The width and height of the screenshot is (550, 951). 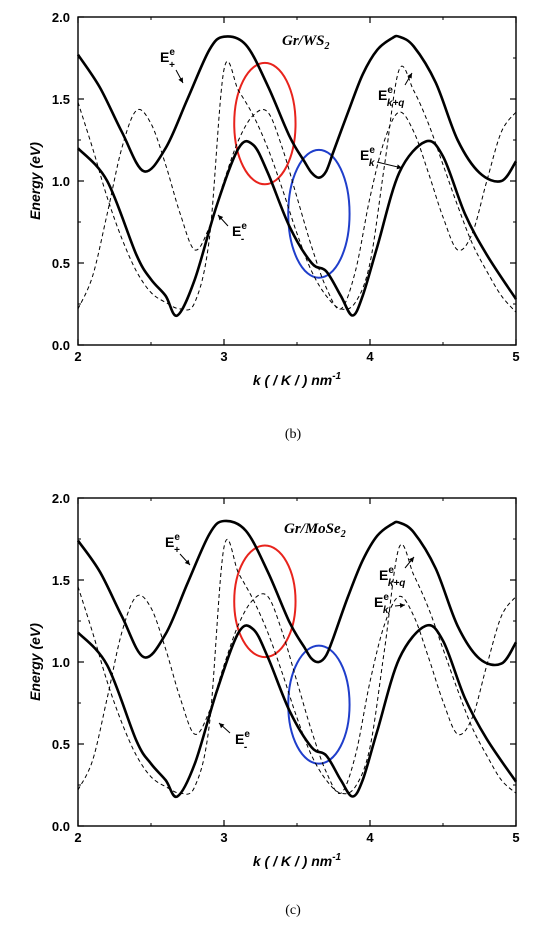 What do you see at coordinates (297, 860) in the screenshot?
I see `chart1-x-axis-title: k ( / K / ) nm-1` at bounding box center [297, 860].